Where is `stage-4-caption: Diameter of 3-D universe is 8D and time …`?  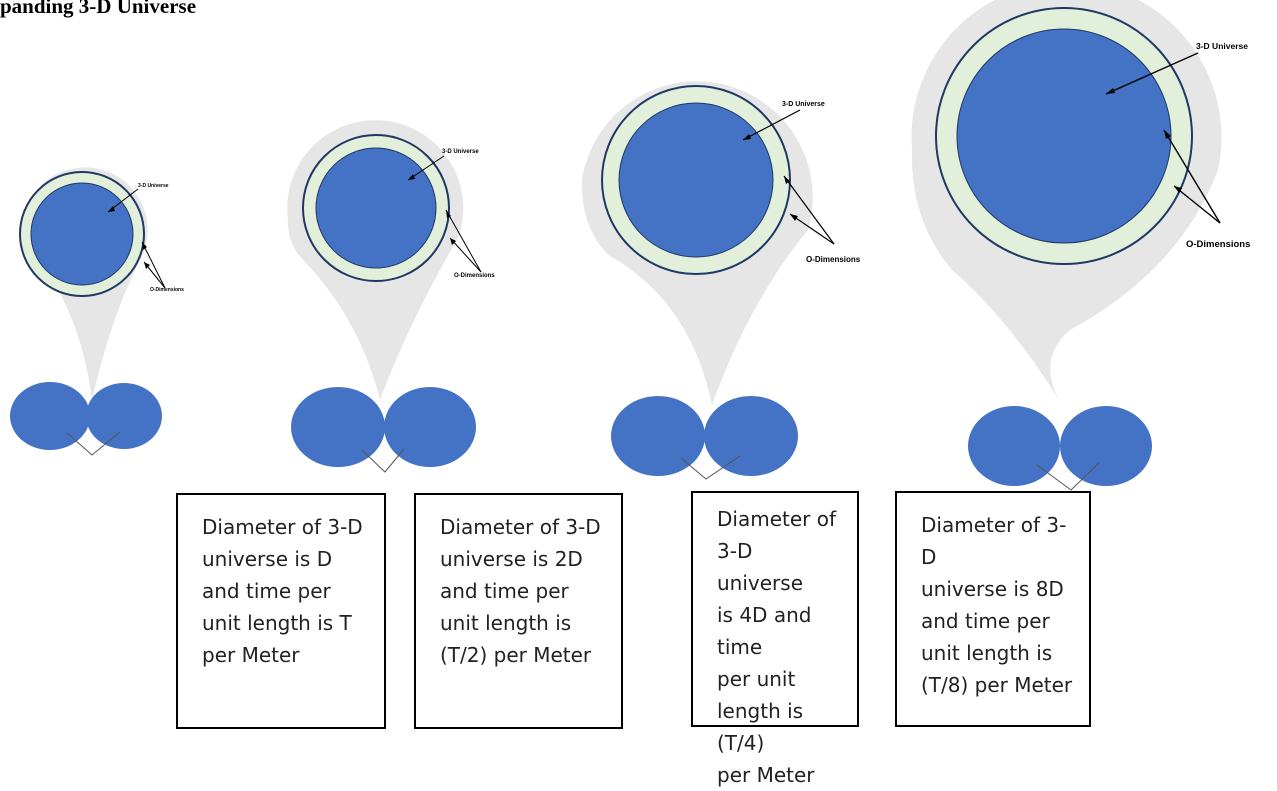
stage-4-caption: Diameter of 3-D universe is 8D and time … is located at coordinates (997, 605).